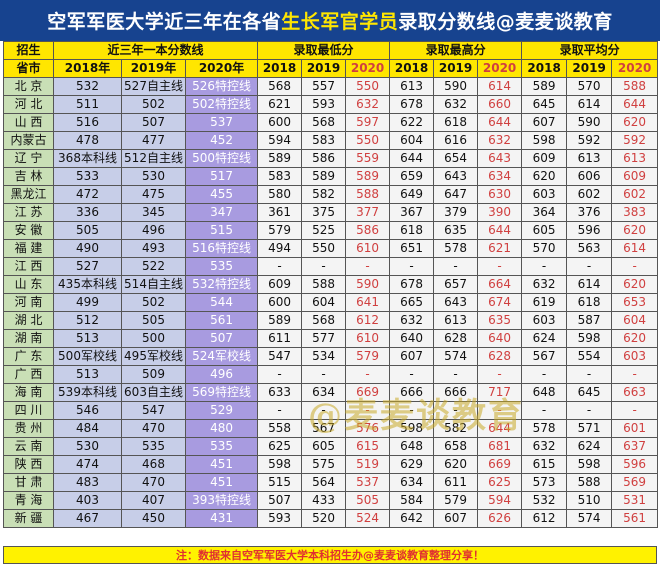 This screenshot has height=572, width=660. Describe the element at coordinates (589, 392) in the screenshot. I see `average-2019: 645` at that location.